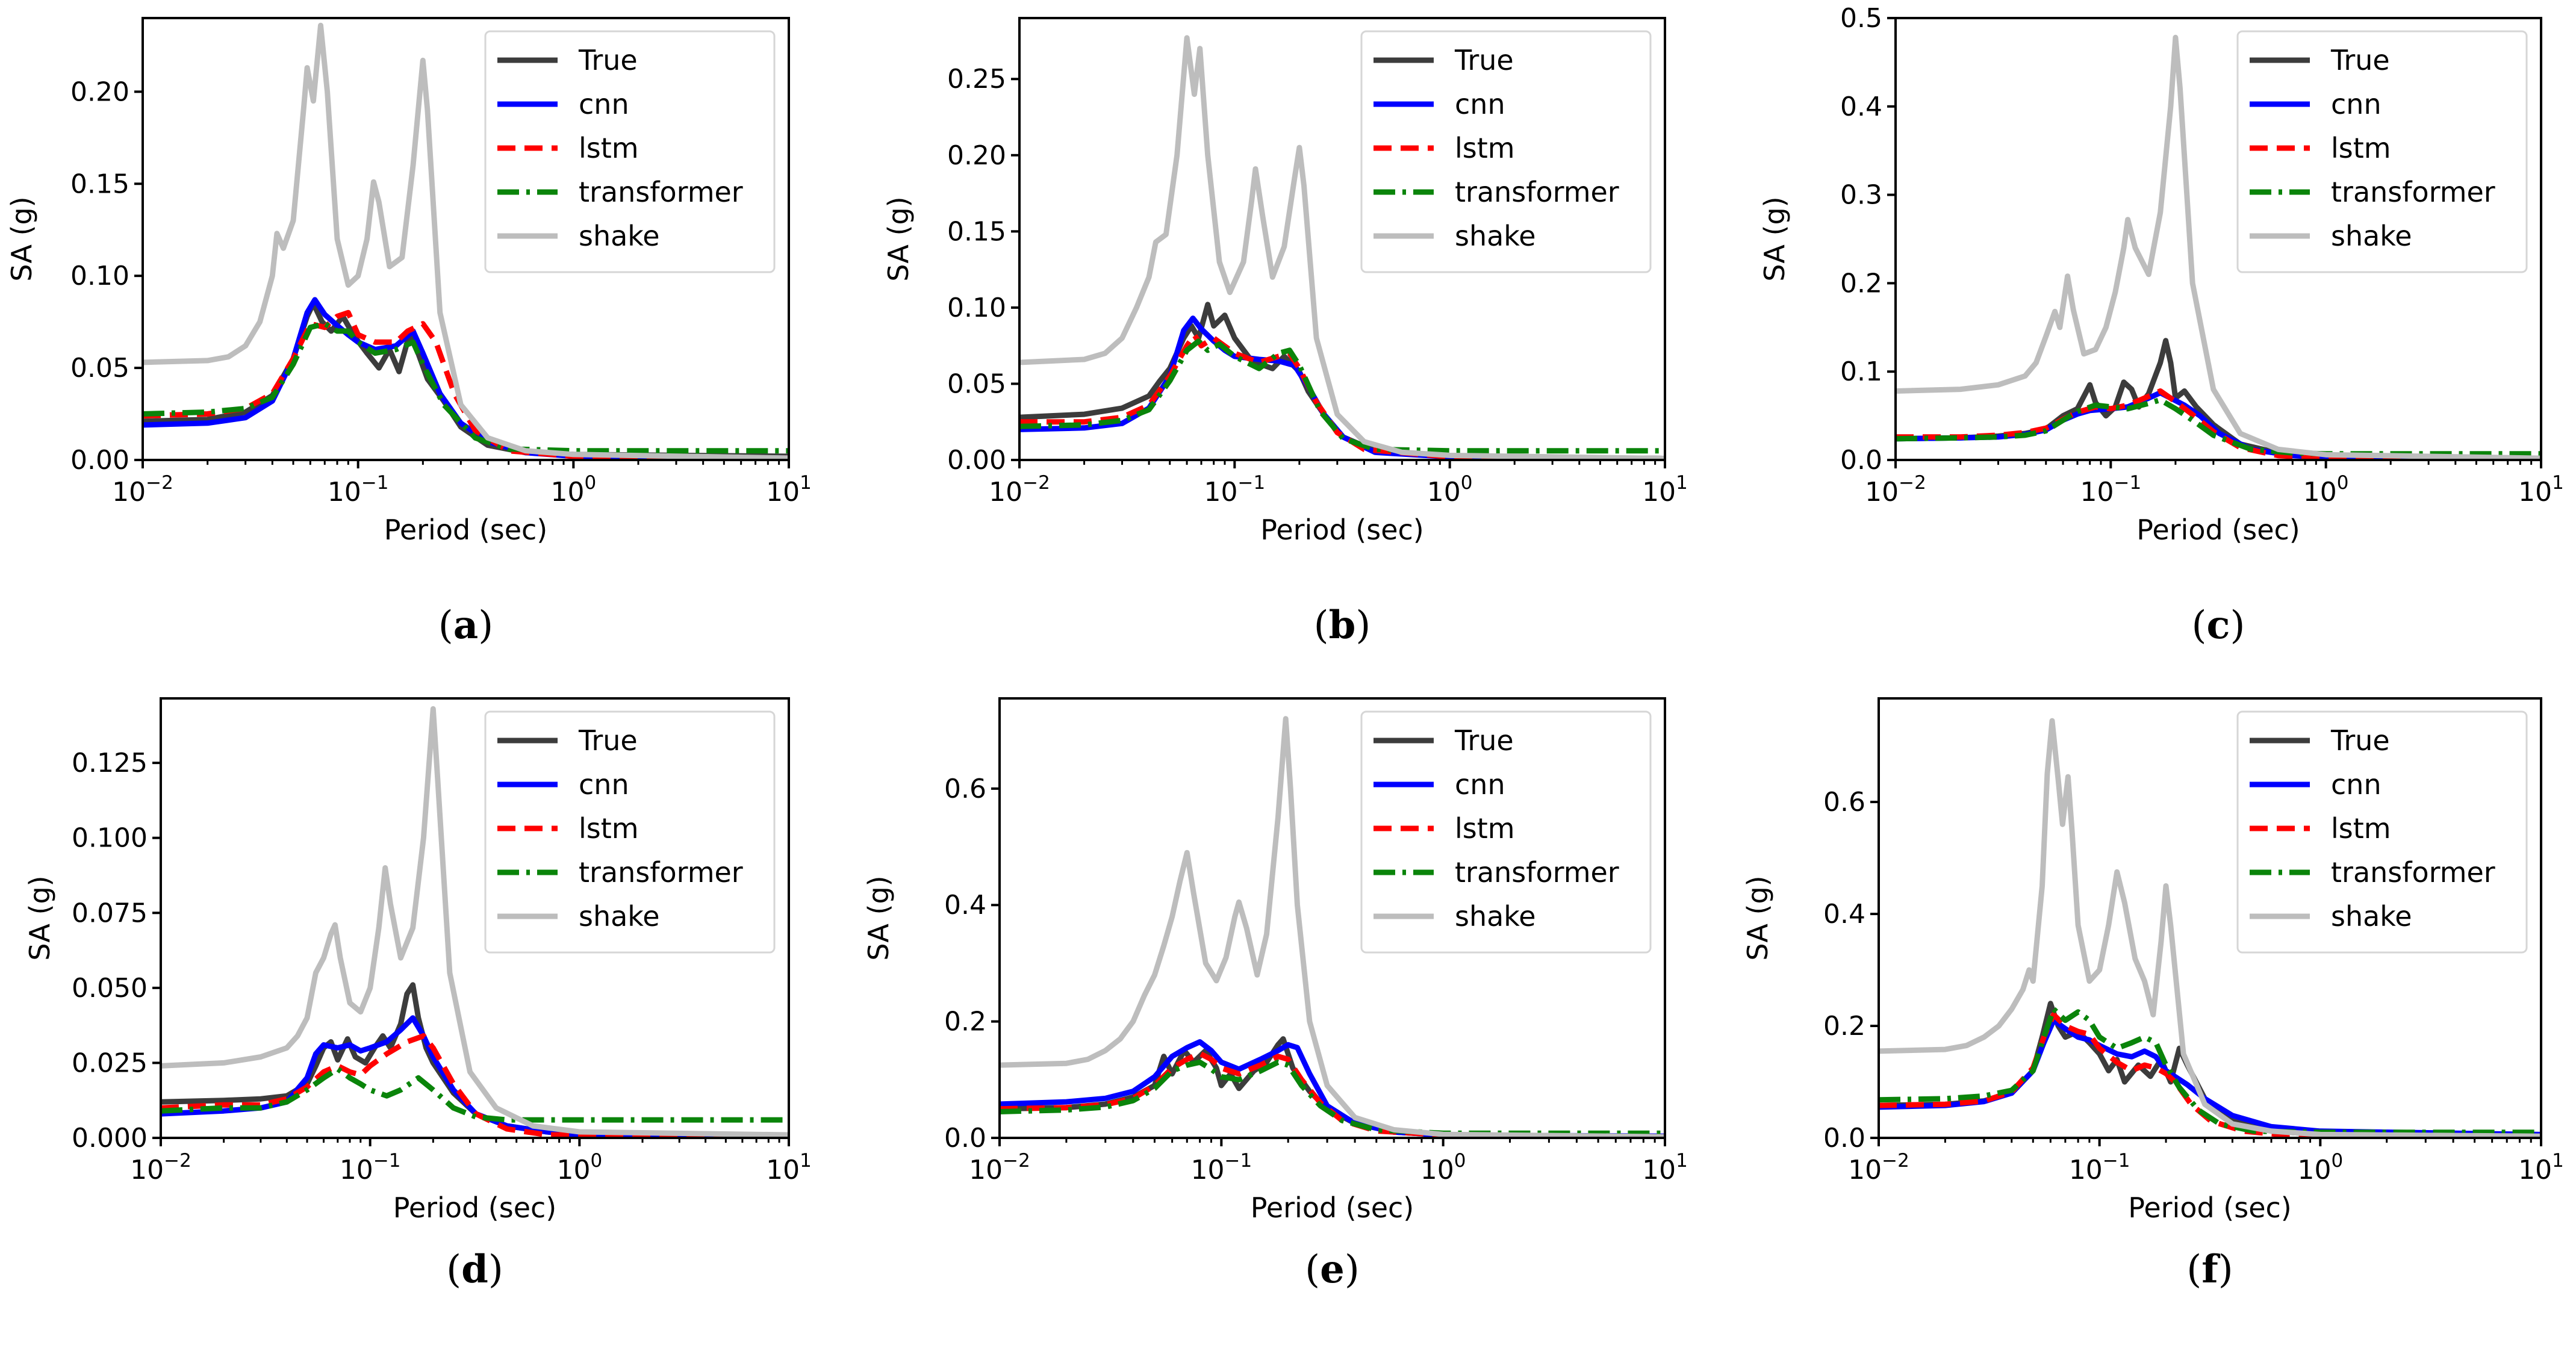  Describe the element at coordinates (1332, 1088) in the screenshot. I see `series-line-cnn` at that location.